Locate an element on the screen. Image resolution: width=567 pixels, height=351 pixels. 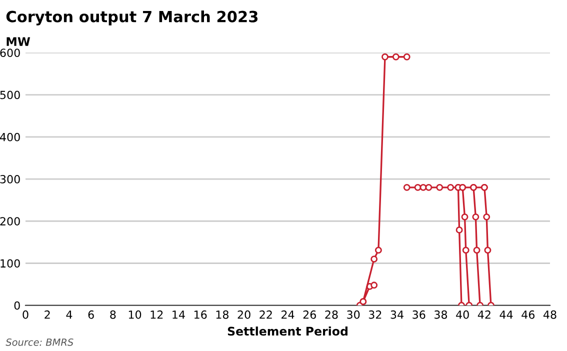
x-tick-label: 20 is located at coordinates (244, 314).